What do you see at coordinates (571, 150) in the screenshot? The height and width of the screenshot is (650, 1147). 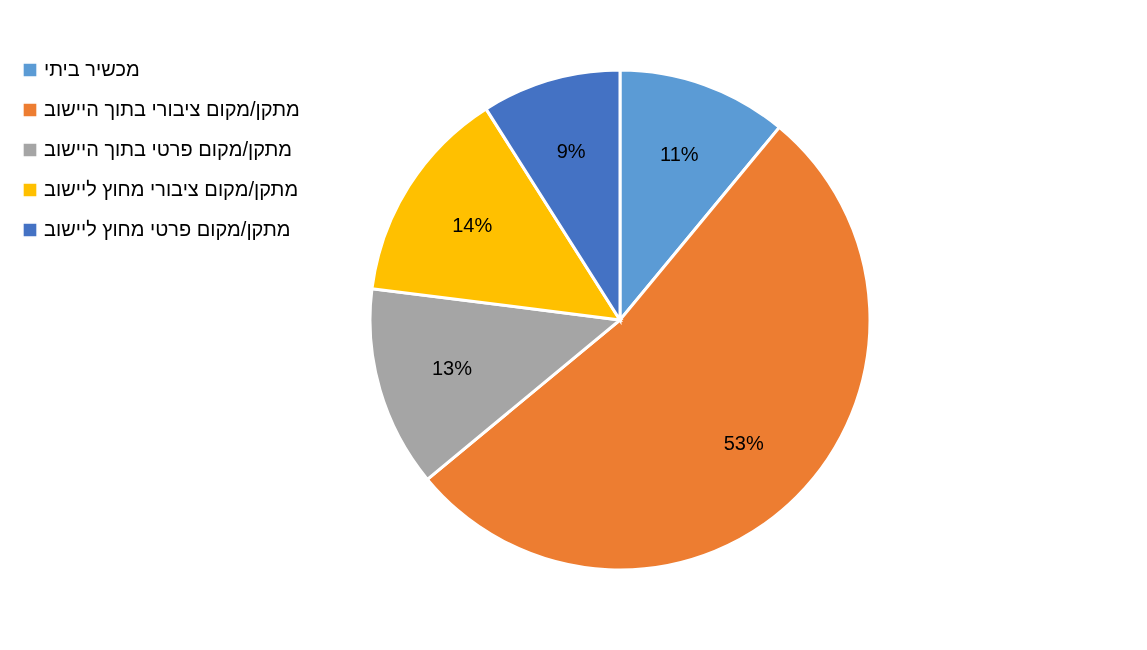 I see `data-label: 9%` at bounding box center [571, 150].